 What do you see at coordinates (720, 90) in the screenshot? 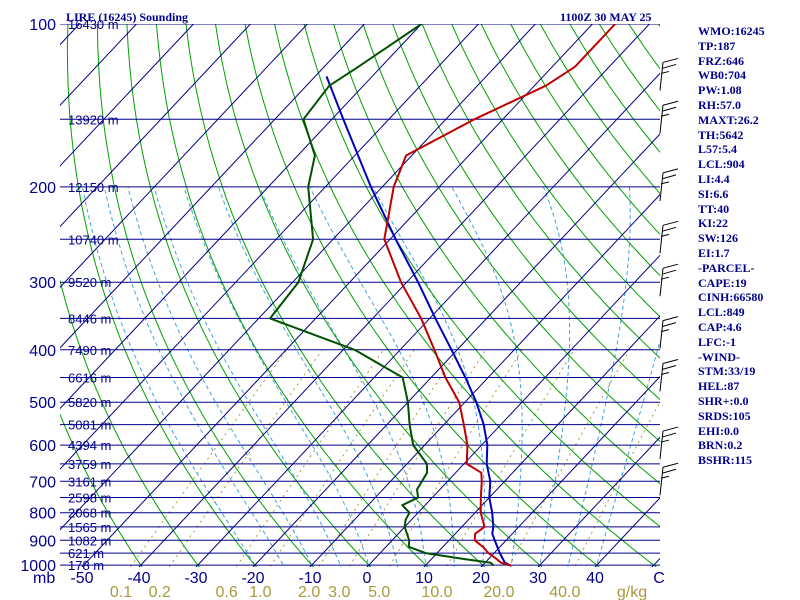
I see `index-item: PW:1.08` at bounding box center [720, 90].